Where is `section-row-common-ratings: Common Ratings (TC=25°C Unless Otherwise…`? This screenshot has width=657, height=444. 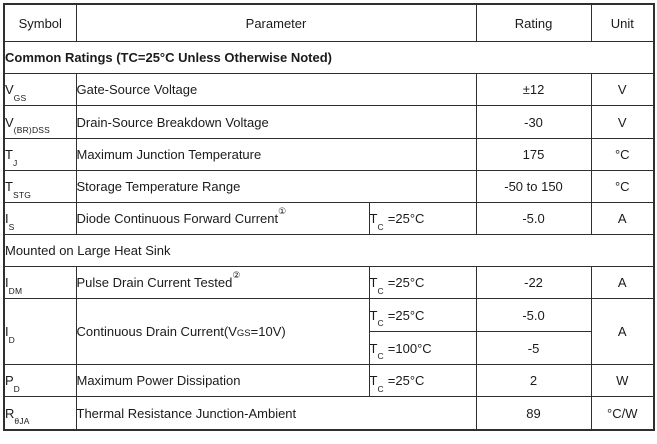 section-row-common-ratings: Common Ratings (TC=25°C Unless Otherwise… is located at coordinates (329, 57).